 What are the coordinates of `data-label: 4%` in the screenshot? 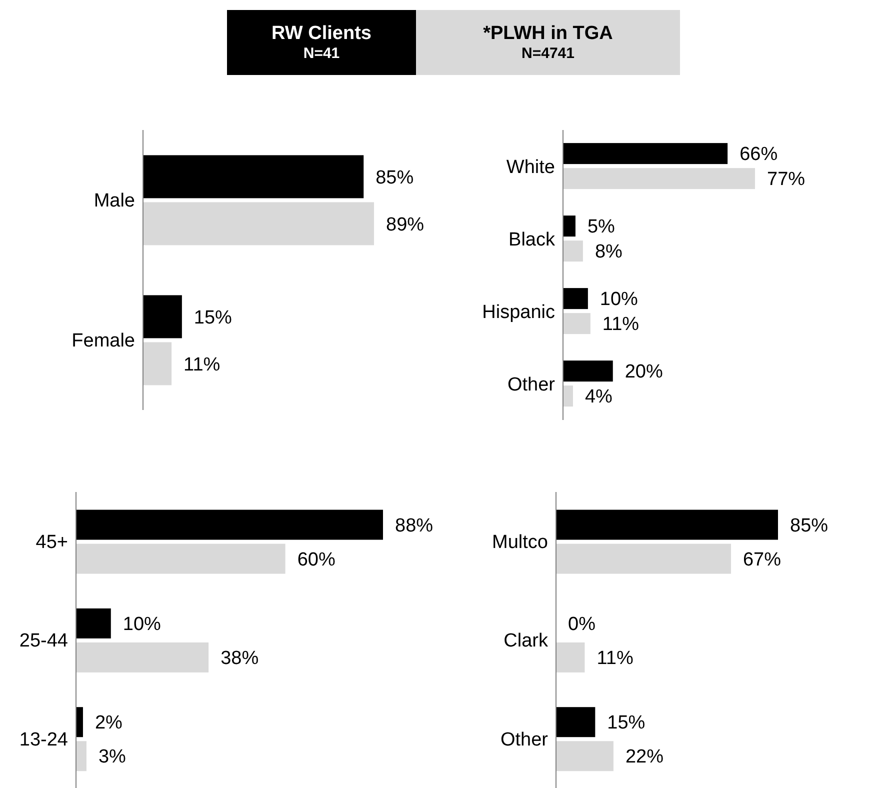 It's located at (598, 397).